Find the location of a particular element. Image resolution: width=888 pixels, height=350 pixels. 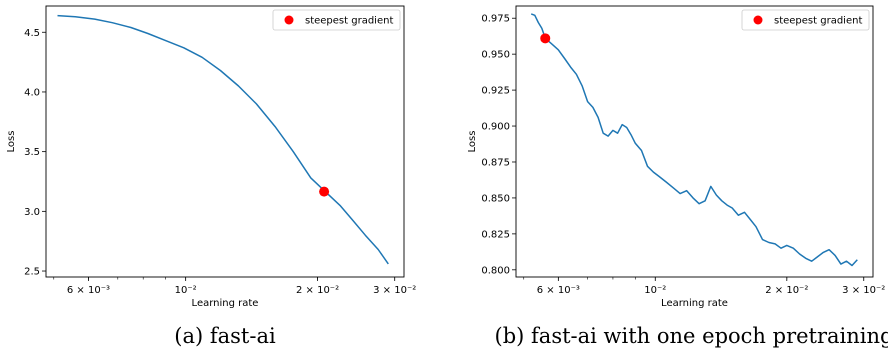

panel-caption: (b) fast-ai with one epoch pretraining is located at coordinates (691, 336).